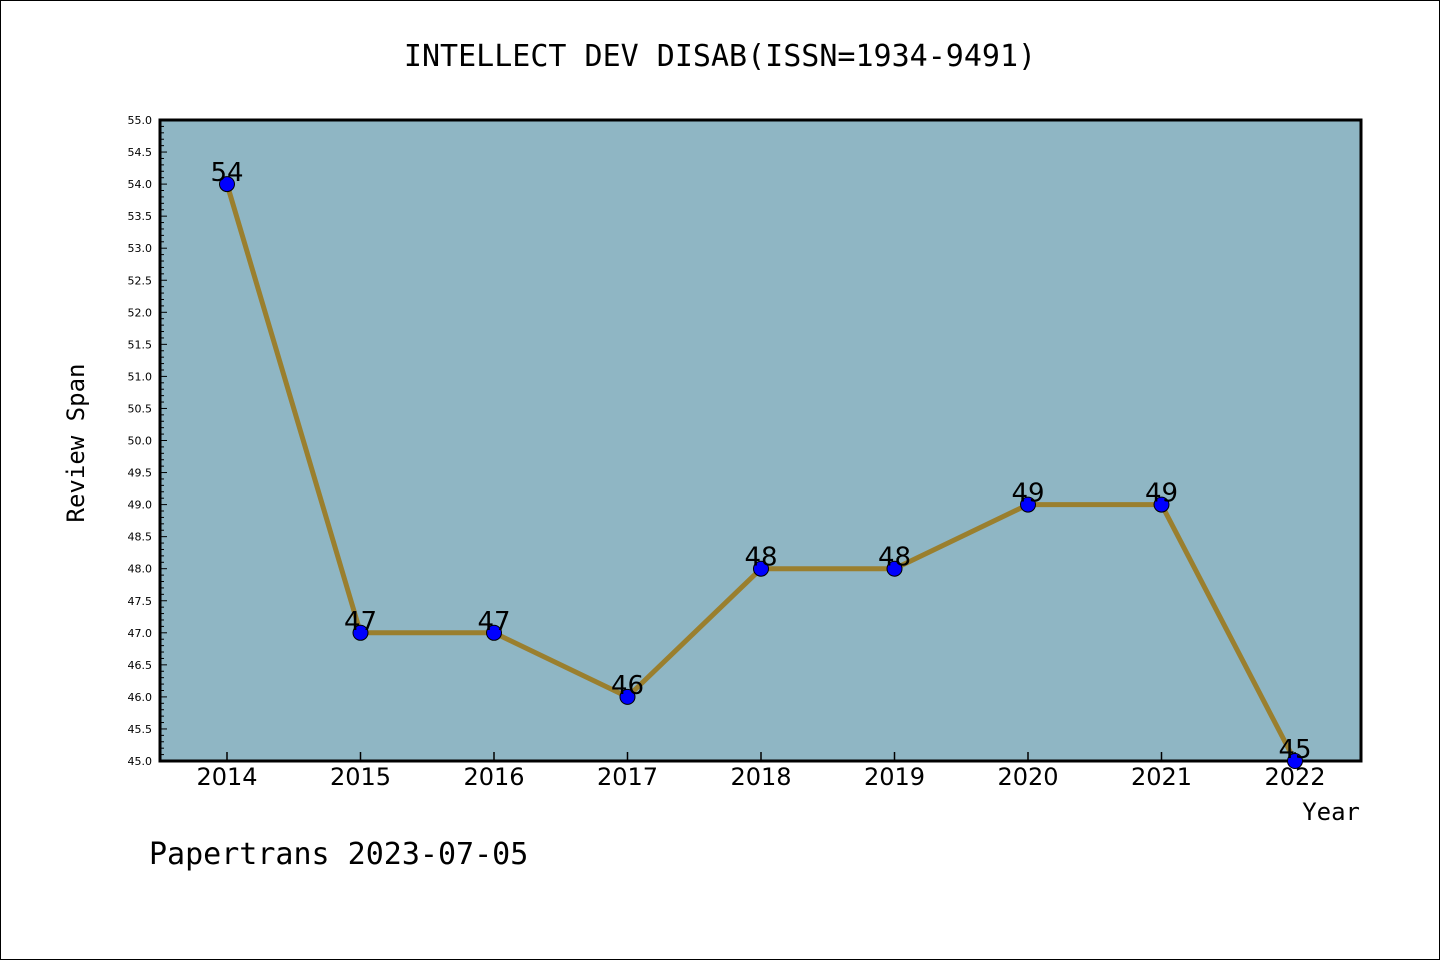 This screenshot has width=1440, height=960. I want to click on y-tick-label: 50.0, so click(140, 441).